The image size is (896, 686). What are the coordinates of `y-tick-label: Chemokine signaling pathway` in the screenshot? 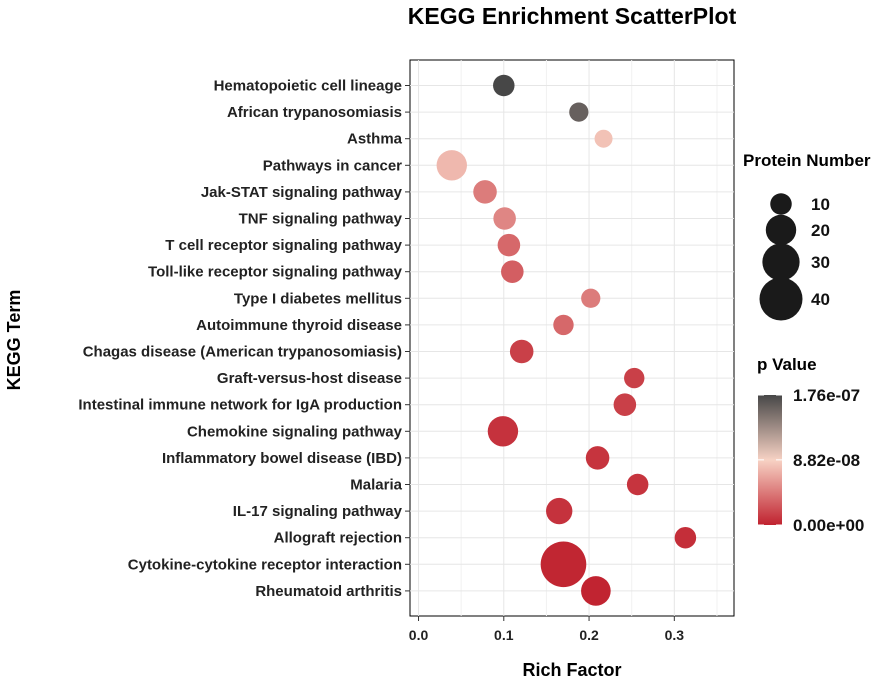 It's located at (295, 431).